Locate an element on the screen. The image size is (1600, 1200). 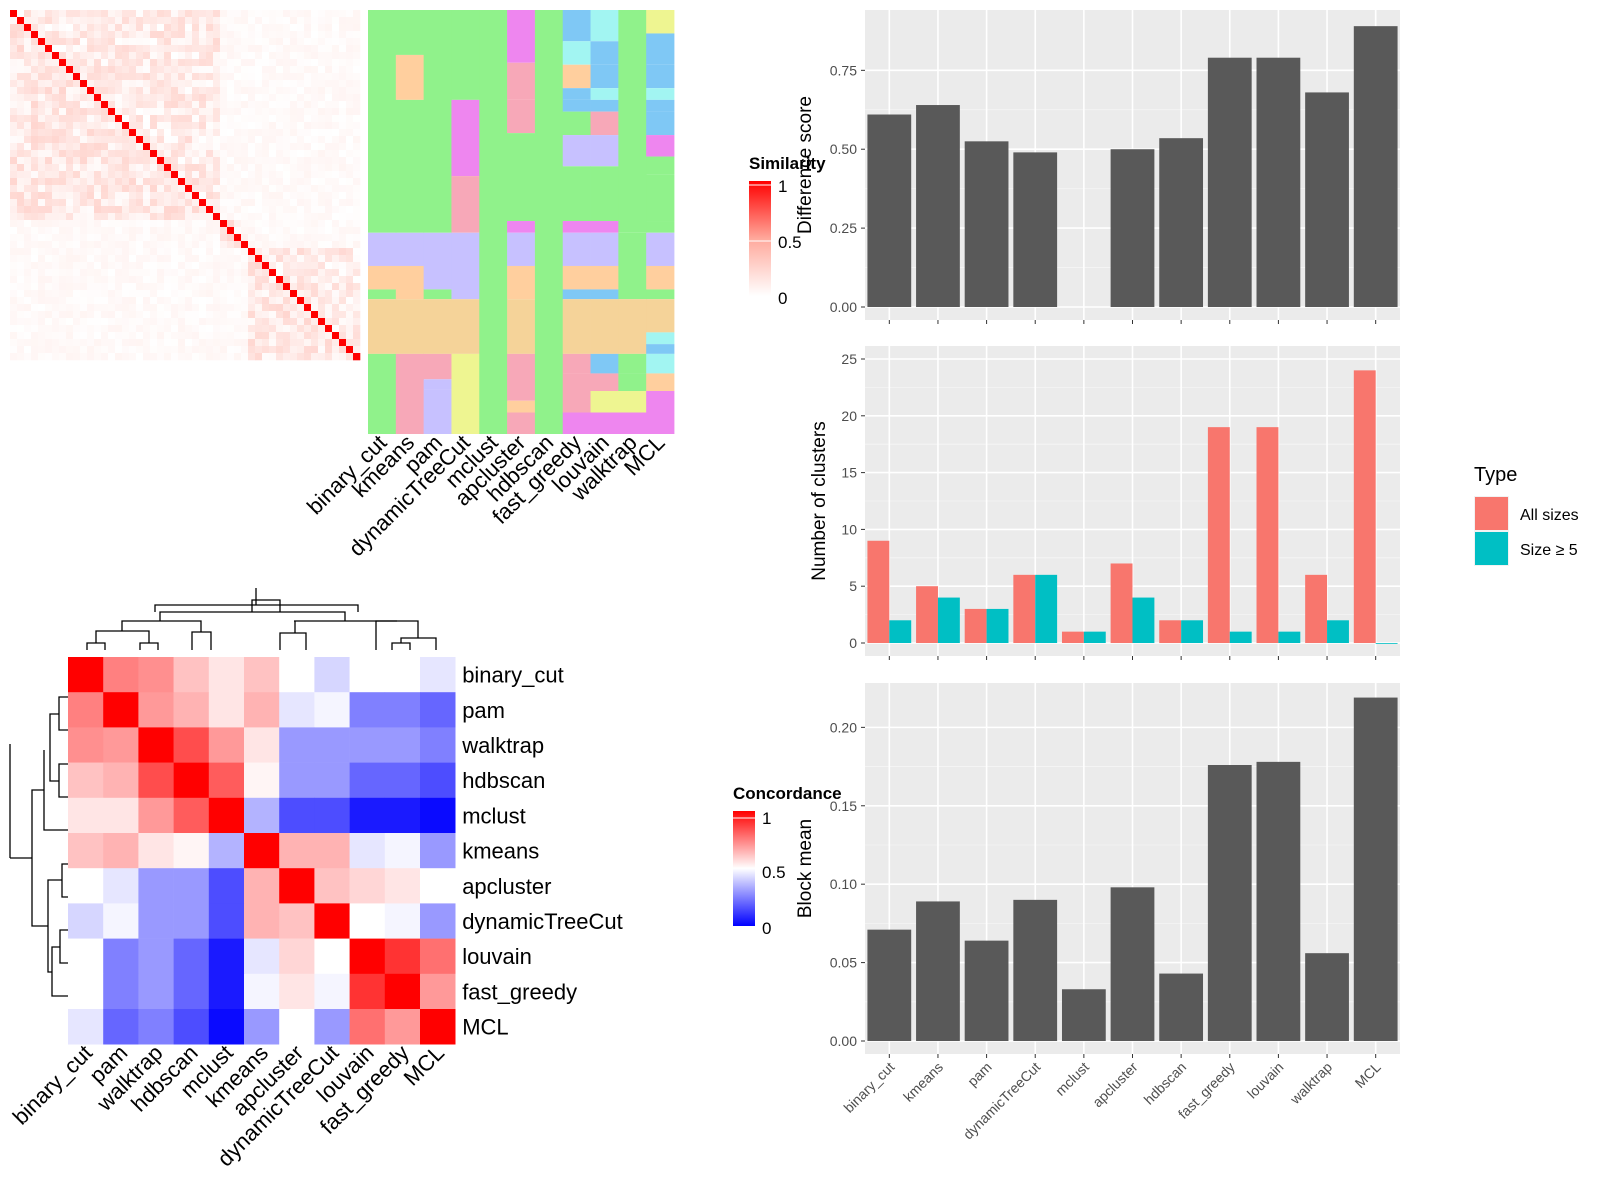
similarity-legend-bar is located at coordinates (760, 238).